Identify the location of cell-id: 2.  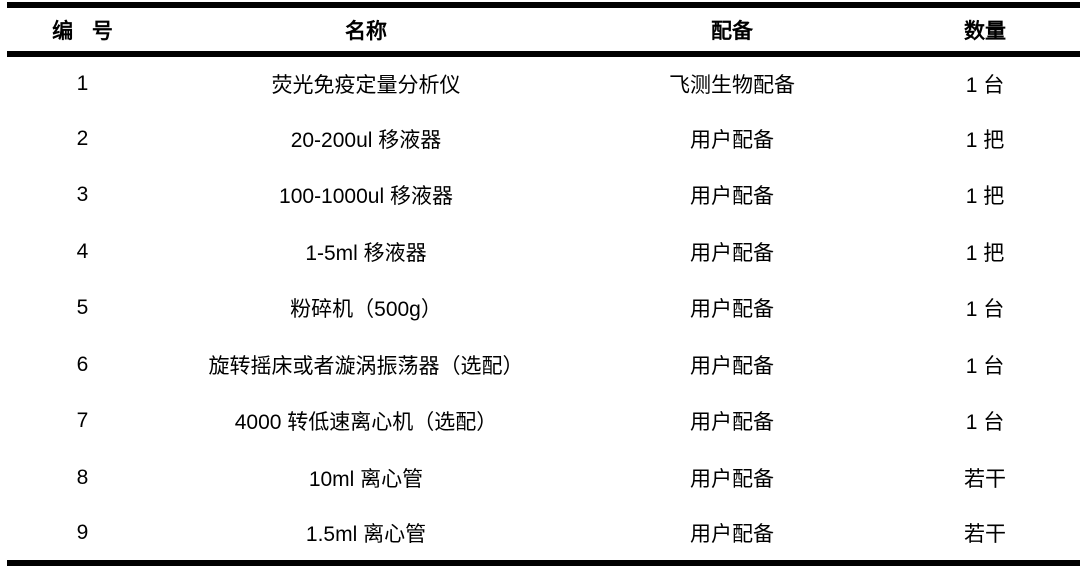
(82, 138).